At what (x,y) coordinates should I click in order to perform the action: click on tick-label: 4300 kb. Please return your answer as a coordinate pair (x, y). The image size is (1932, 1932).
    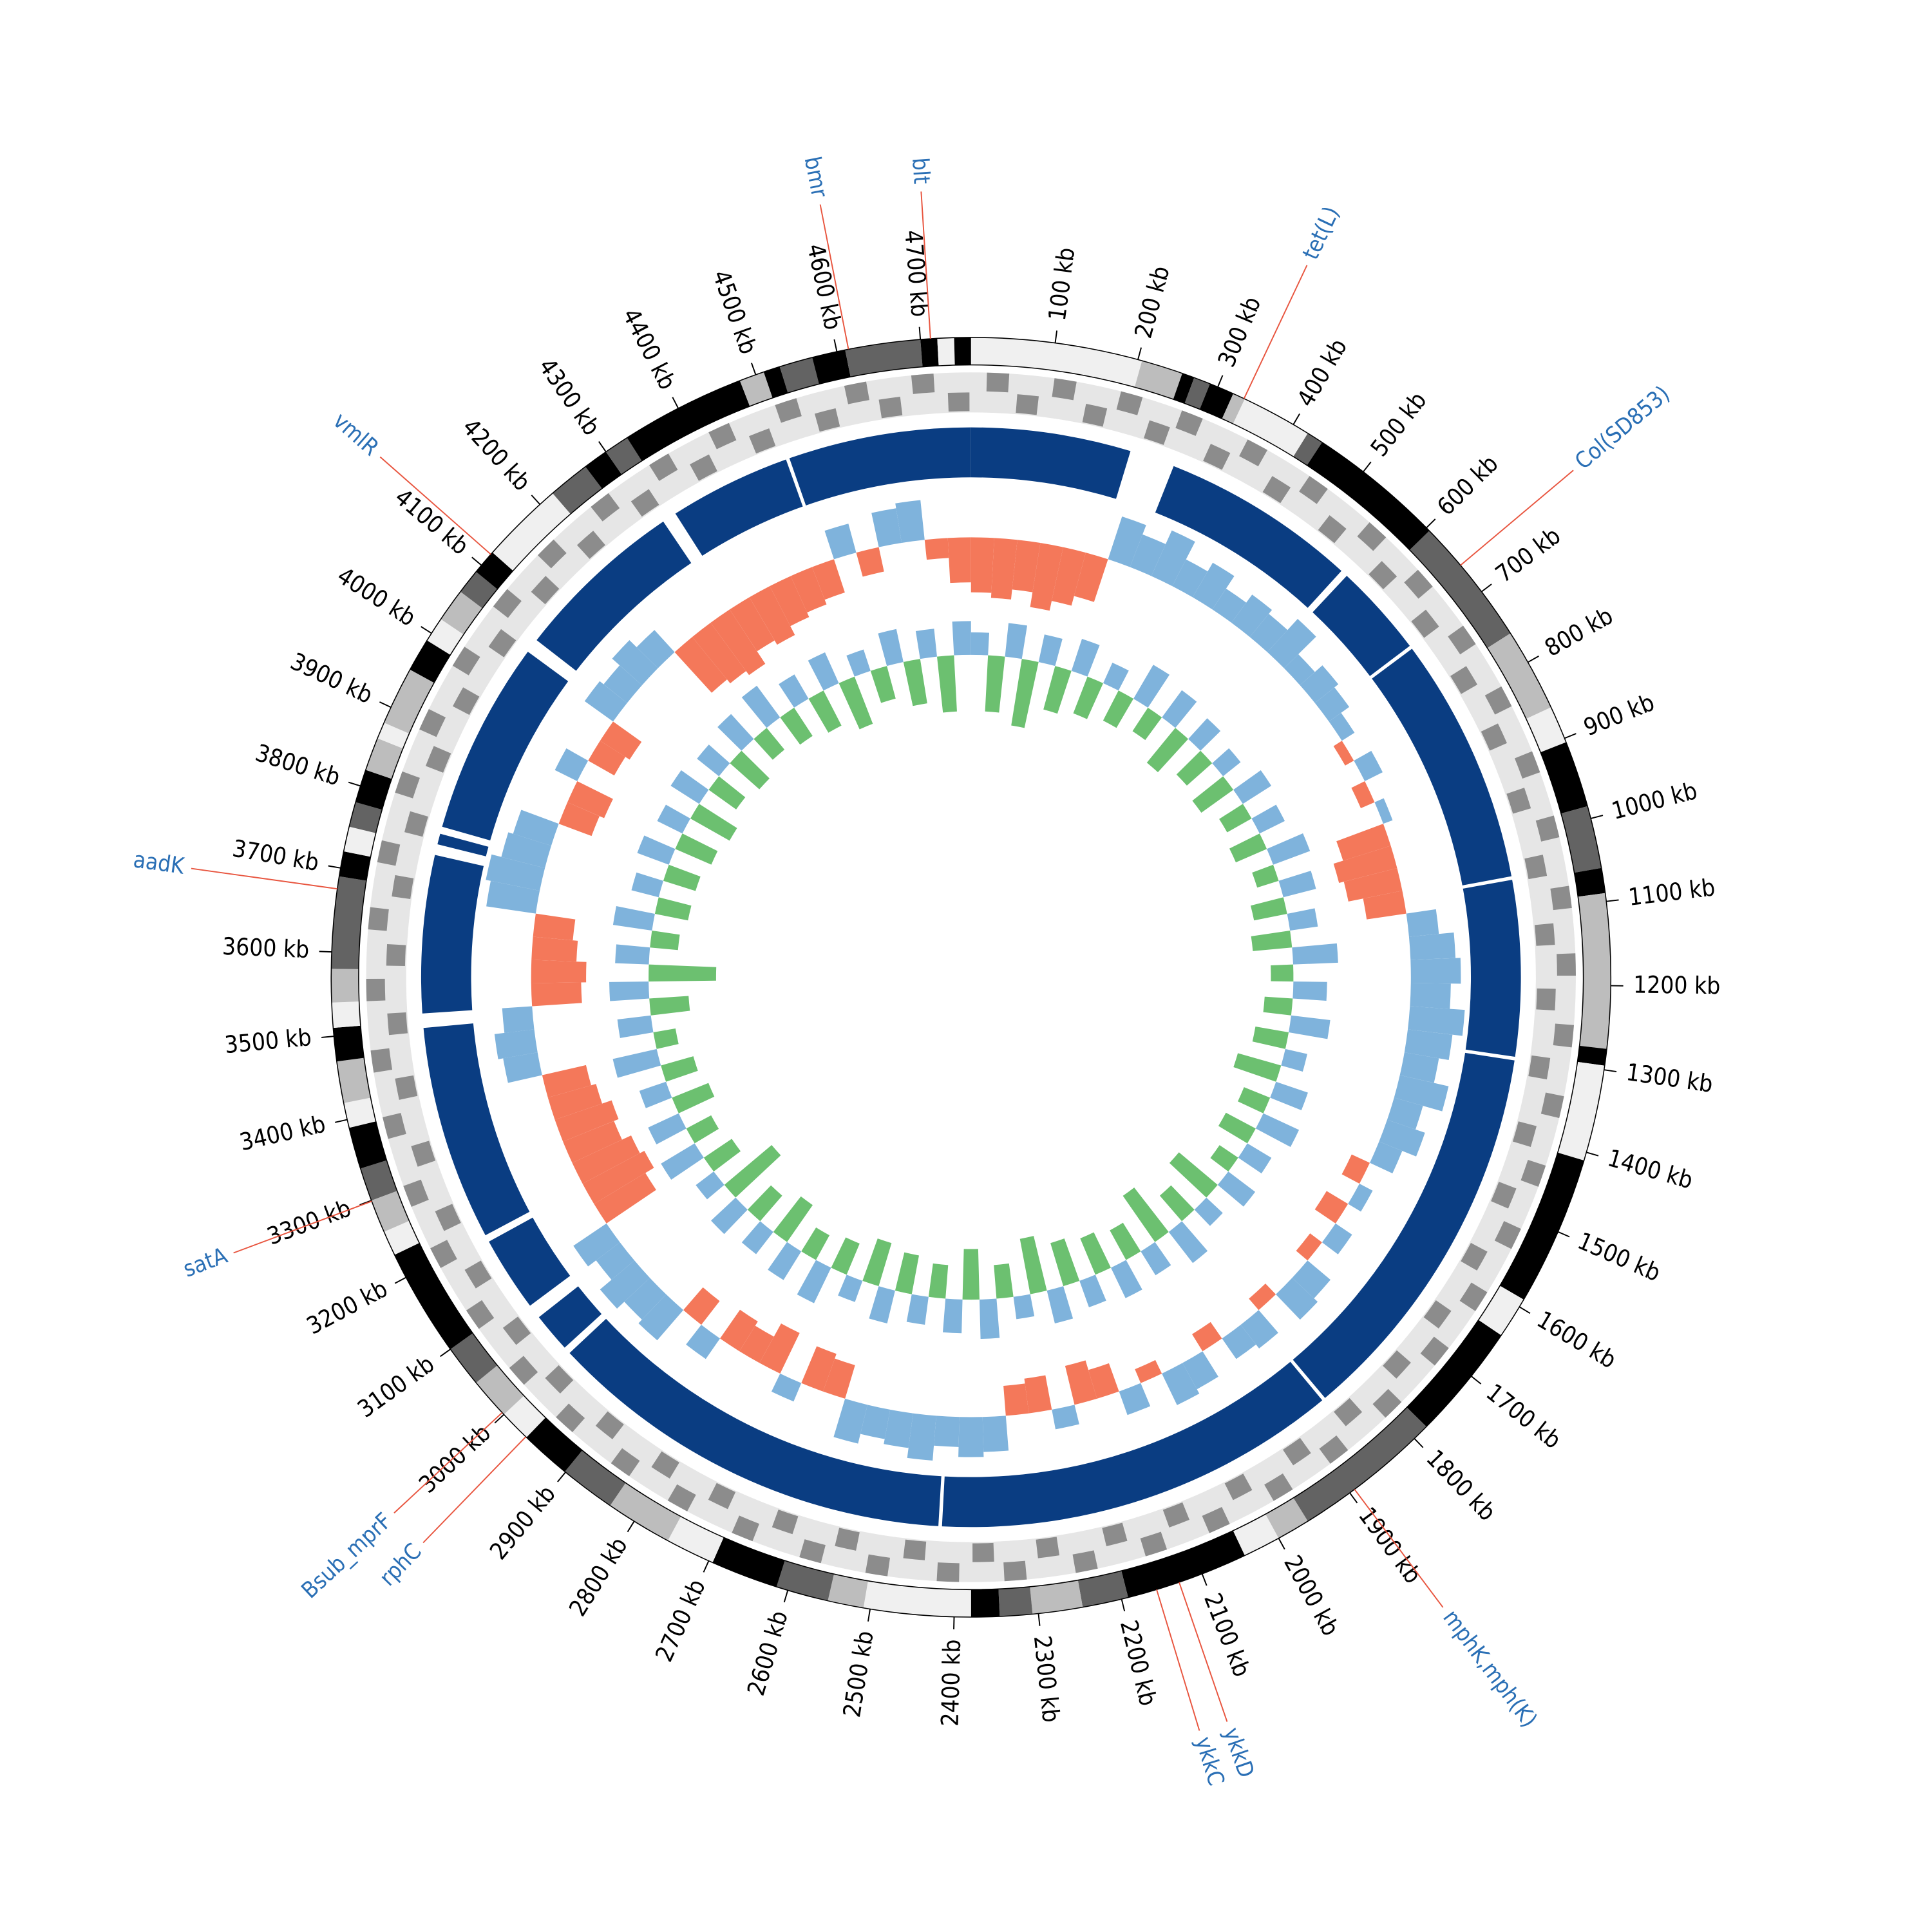
    Looking at the image, I should click on (569, 397).